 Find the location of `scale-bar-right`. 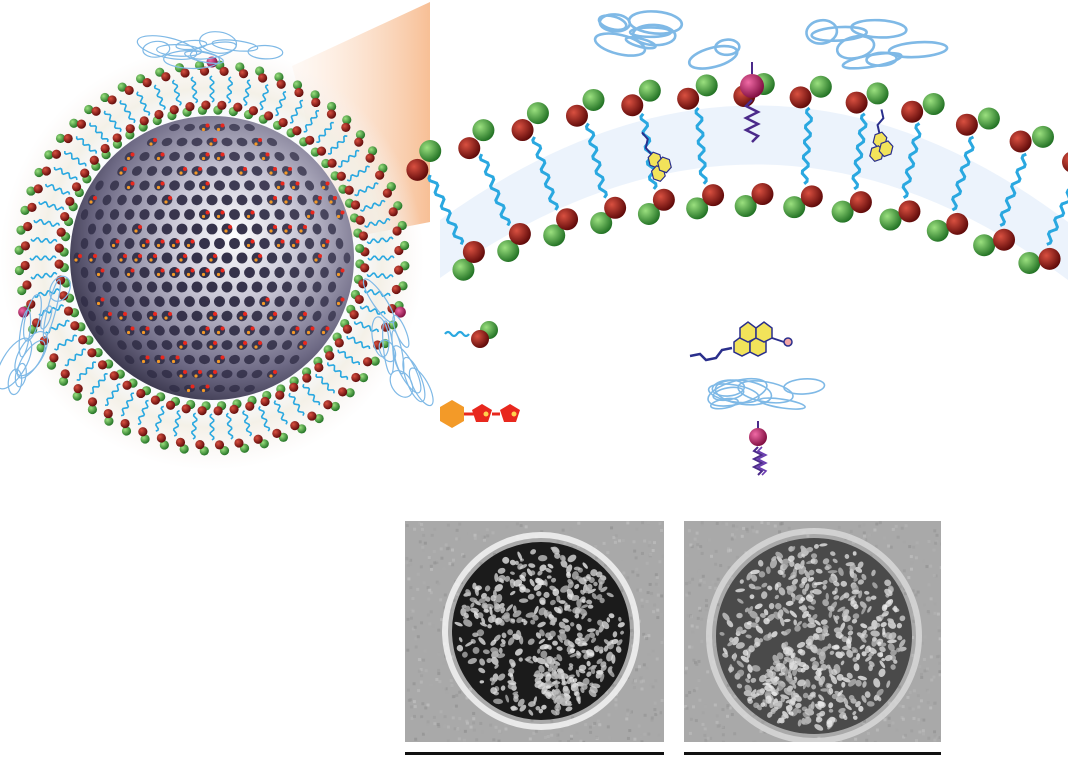

scale-bar-right is located at coordinates (812, 753).